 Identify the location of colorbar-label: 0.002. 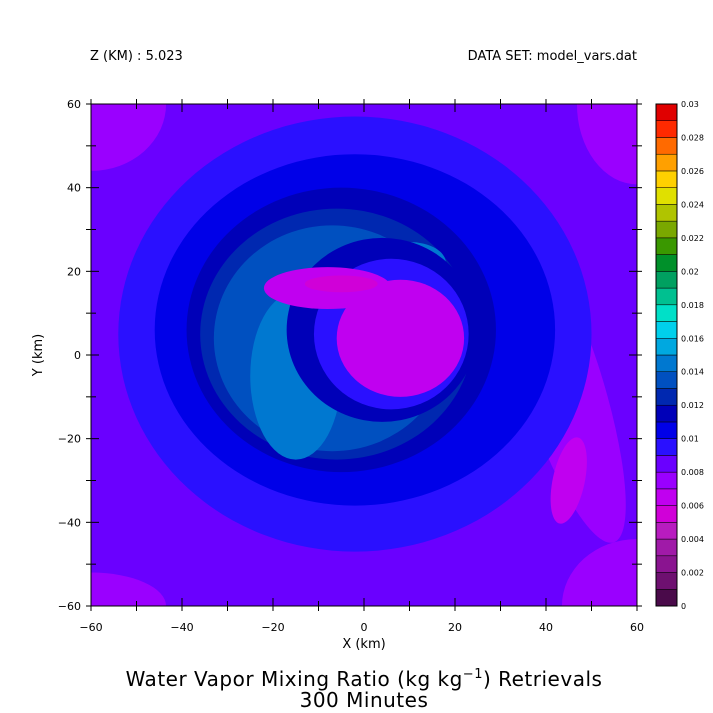
(692, 573).